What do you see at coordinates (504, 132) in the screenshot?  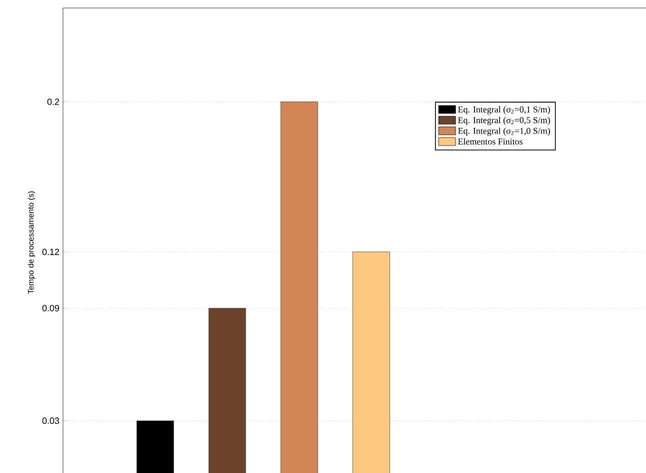 I see `legend-label: Eq. Integral (σ$_{2}$=1,0 S/m)` at bounding box center [504, 132].